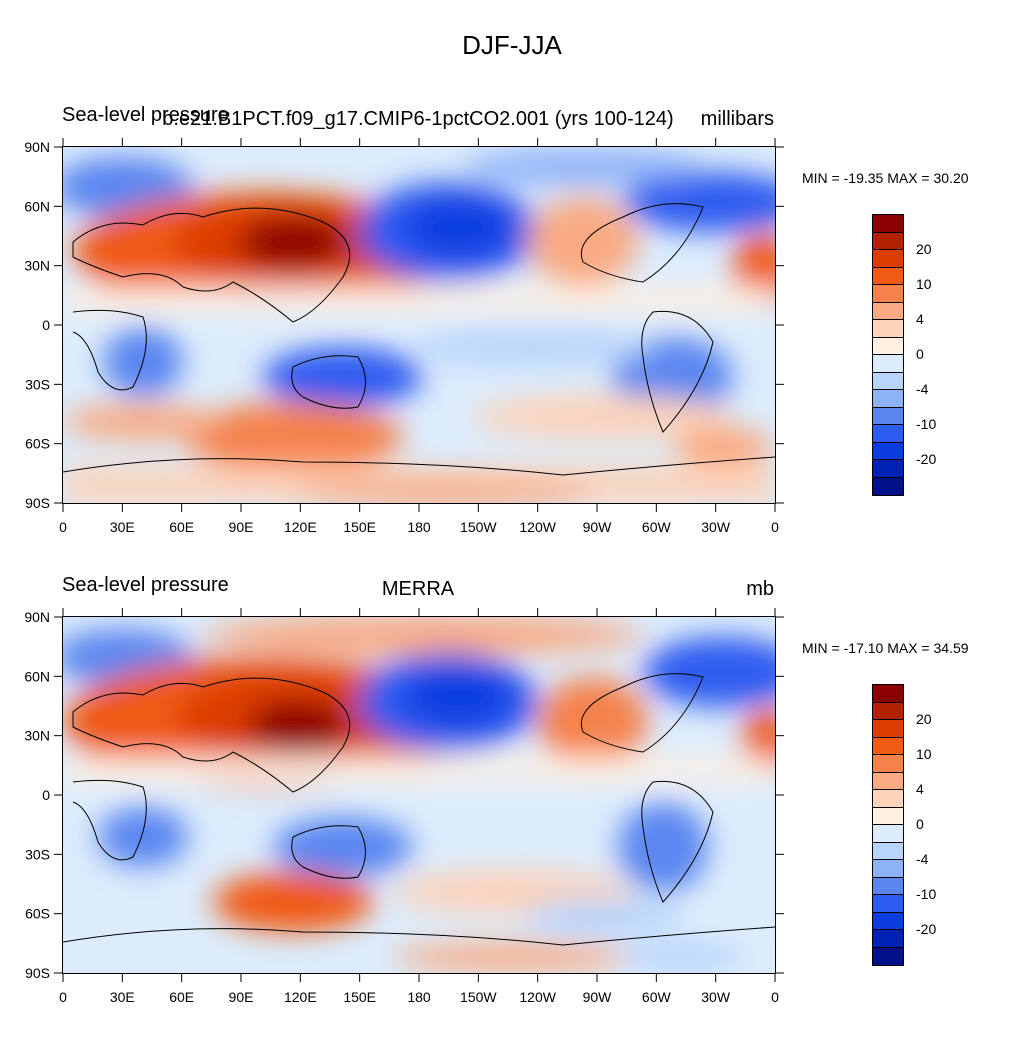 The width and height of the screenshot is (1024, 1050). I want to click on min-max-readout: MIN = -17.10 MAX = 34.59, so click(885, 648).